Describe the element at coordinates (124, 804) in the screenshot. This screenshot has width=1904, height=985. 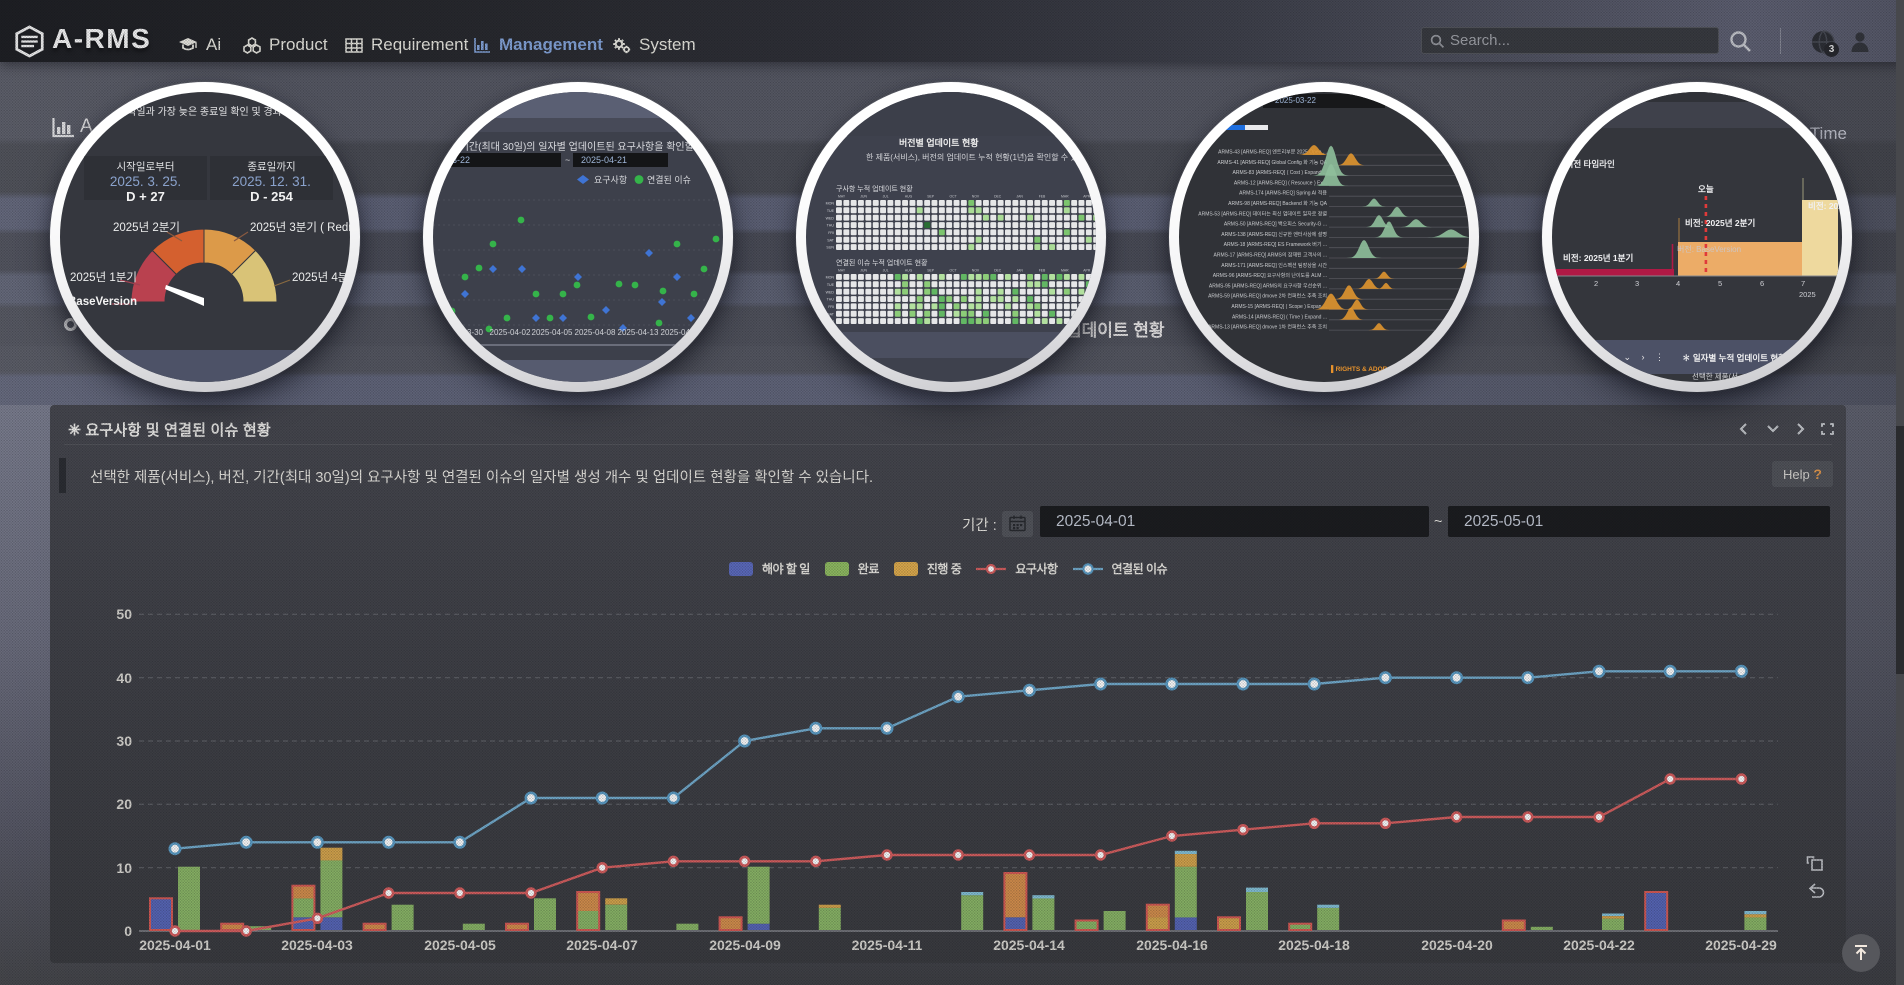
I see `svg-text: 20` at that location.